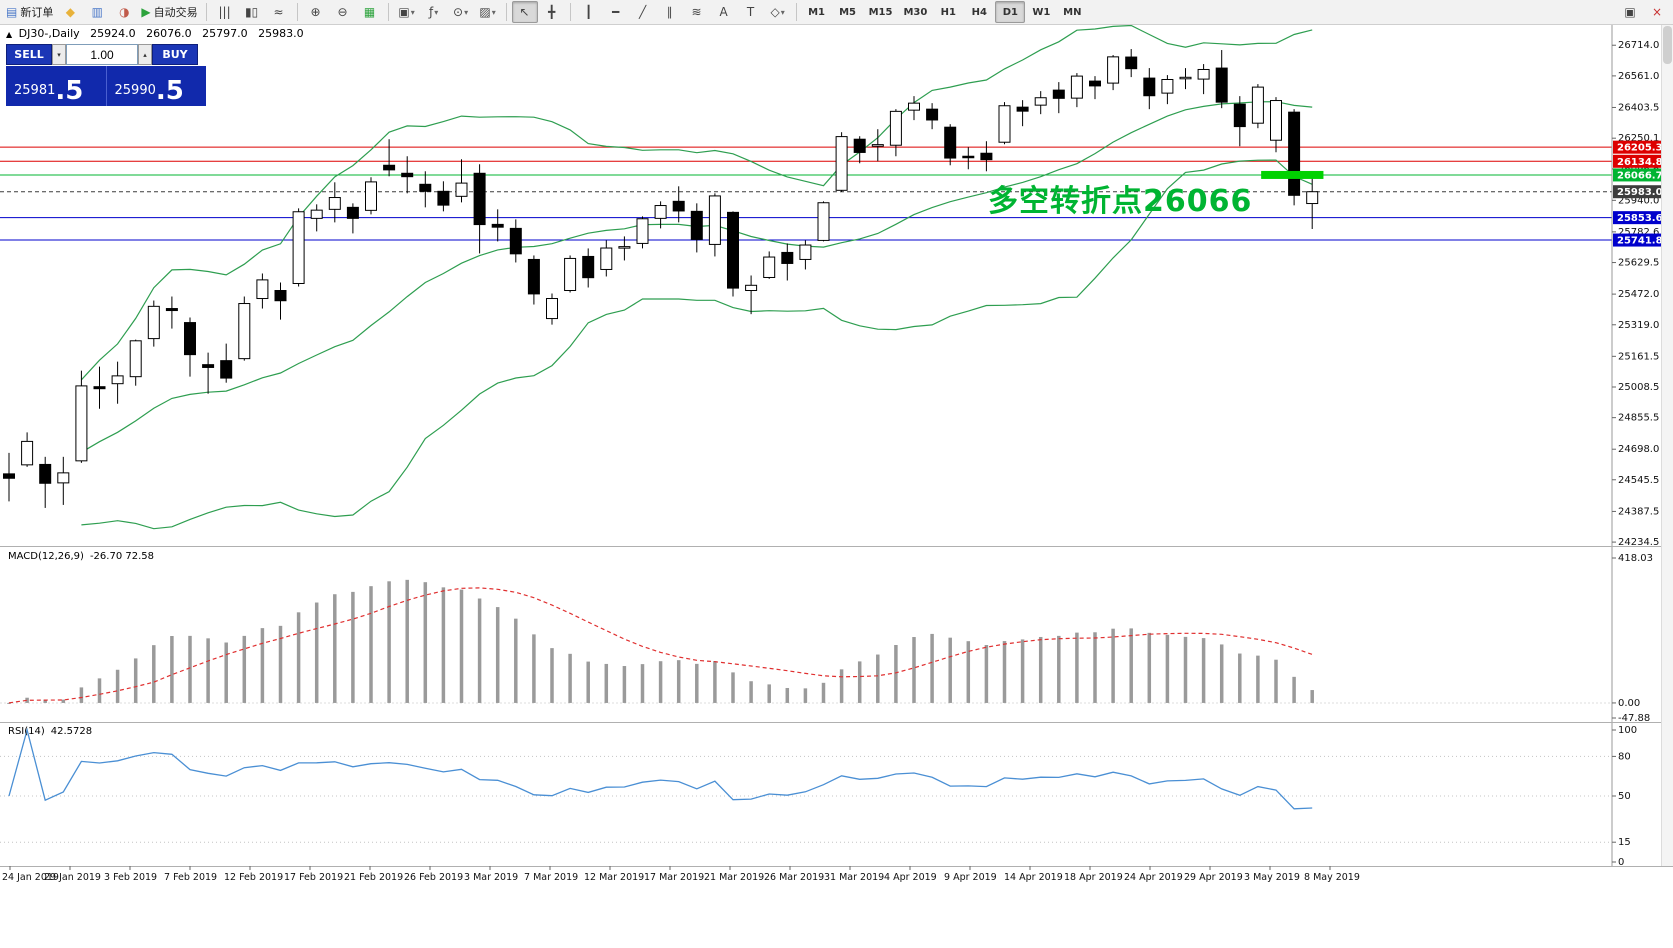 Image resolution: width=1673 pixels, height=948 pixels. I want to click on horizontal-line-tool: ━, so click(616, 12).